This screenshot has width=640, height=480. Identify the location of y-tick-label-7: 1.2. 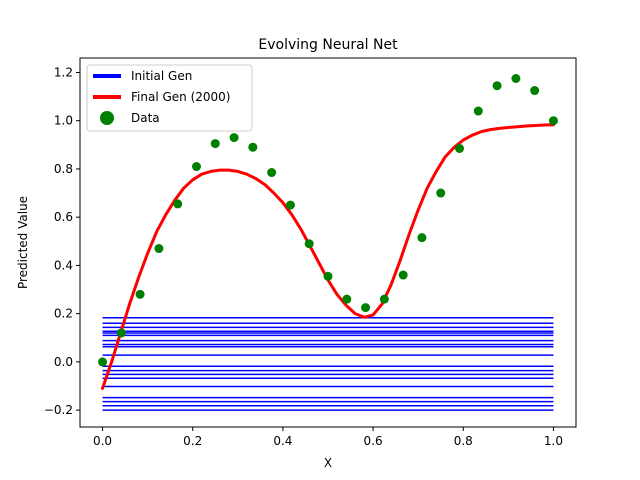
(63, 72).